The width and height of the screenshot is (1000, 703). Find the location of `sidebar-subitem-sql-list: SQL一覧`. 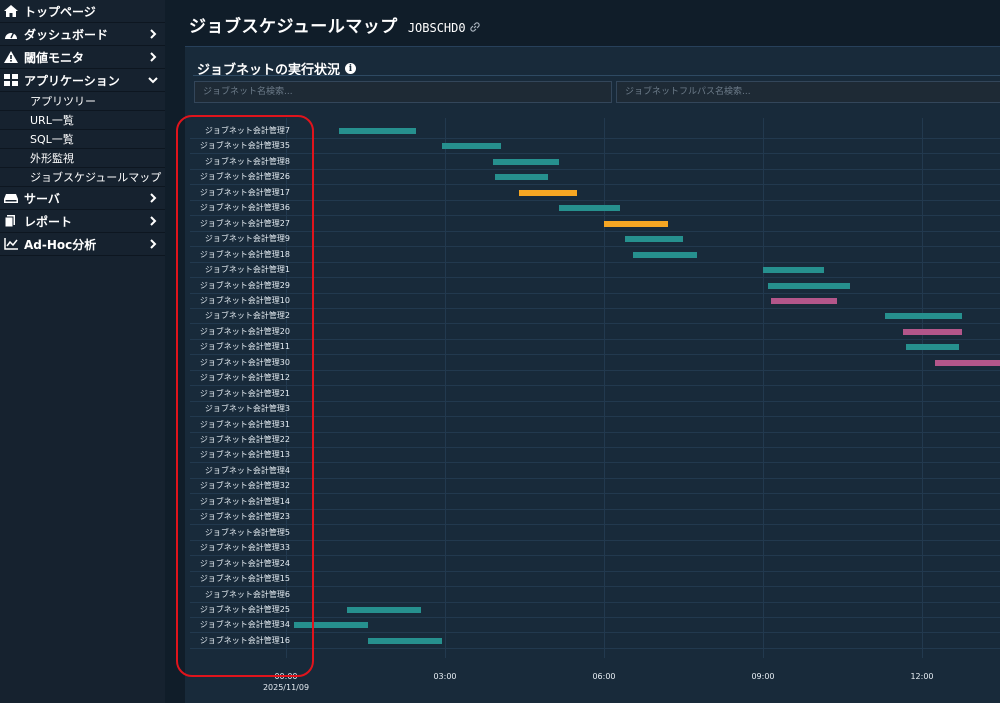

sidebar-subitem-sql-list: SQL一覧 is located at coordinates (82, 139).